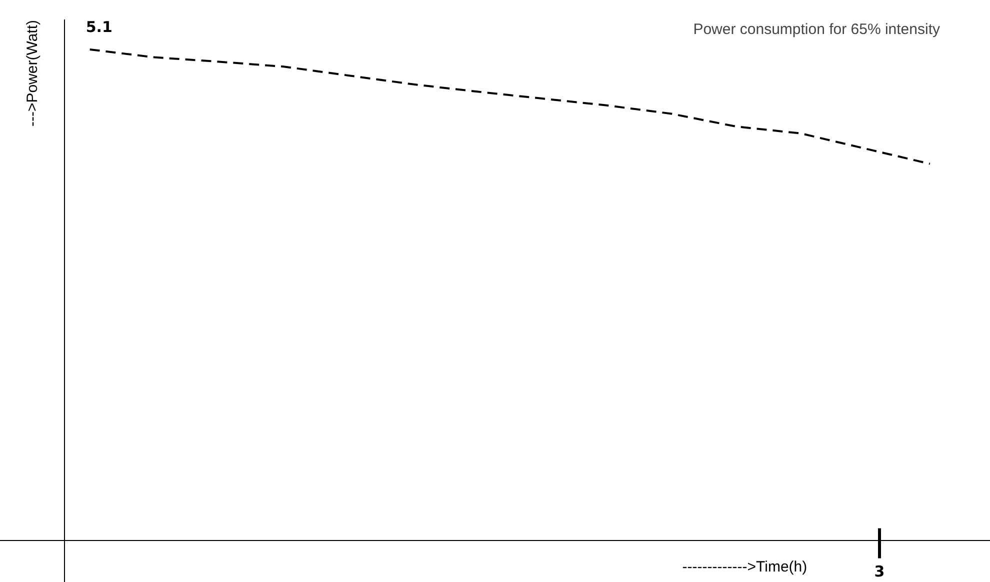 The width and height of the screenshot is (990, 582). I want to click on x-axis-title: ------------->Time(h), so click(745, 567).